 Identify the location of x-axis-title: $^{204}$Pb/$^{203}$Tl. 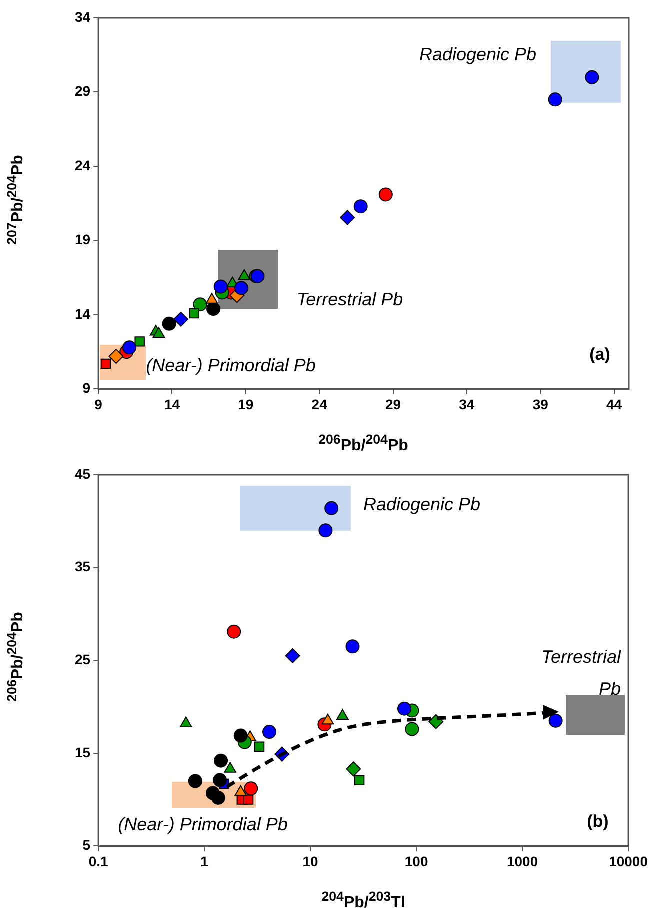
(363, 900).